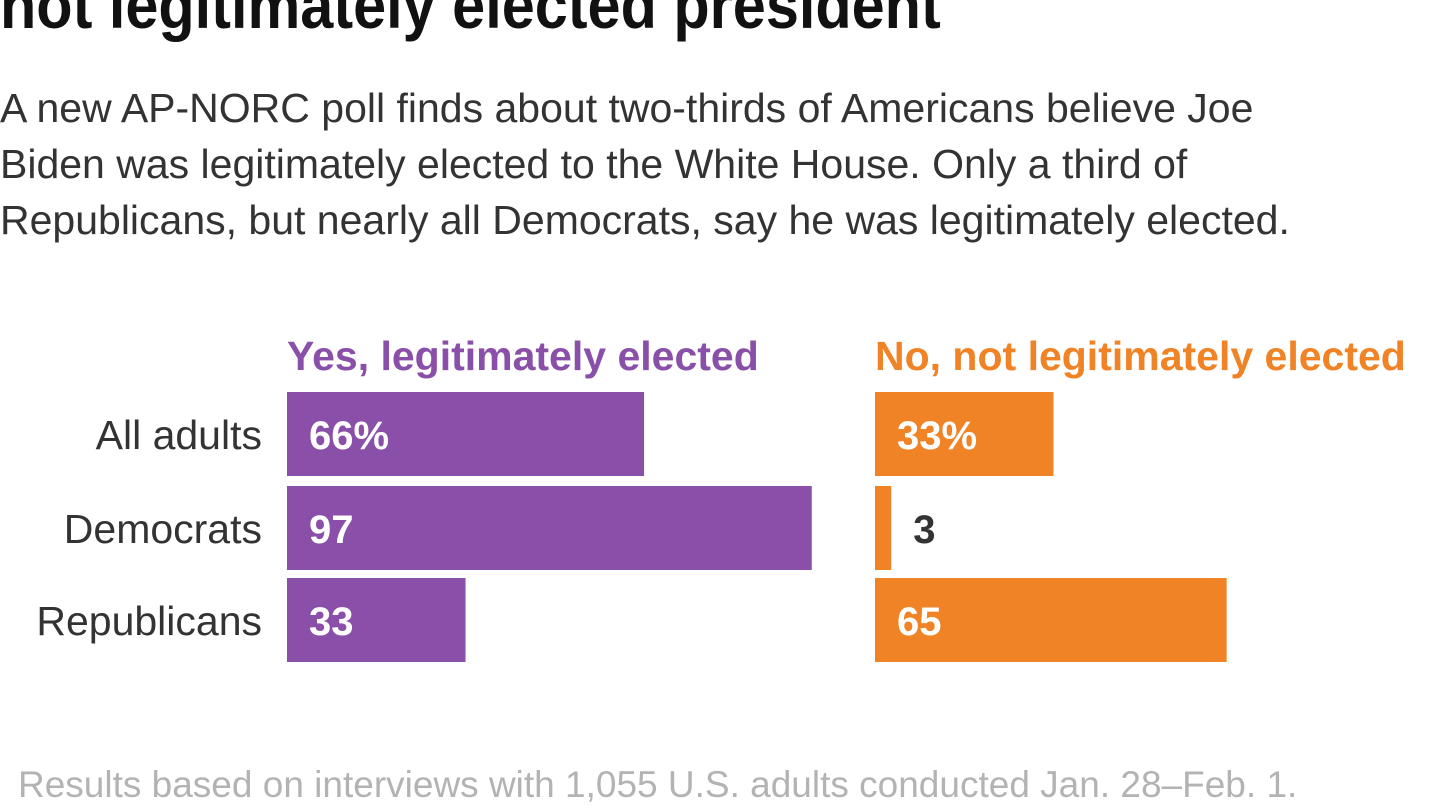 This screenshot has width=1440, height=810. I want to click on series-header-1: No, not legitimately elected, so click(1140, 356).